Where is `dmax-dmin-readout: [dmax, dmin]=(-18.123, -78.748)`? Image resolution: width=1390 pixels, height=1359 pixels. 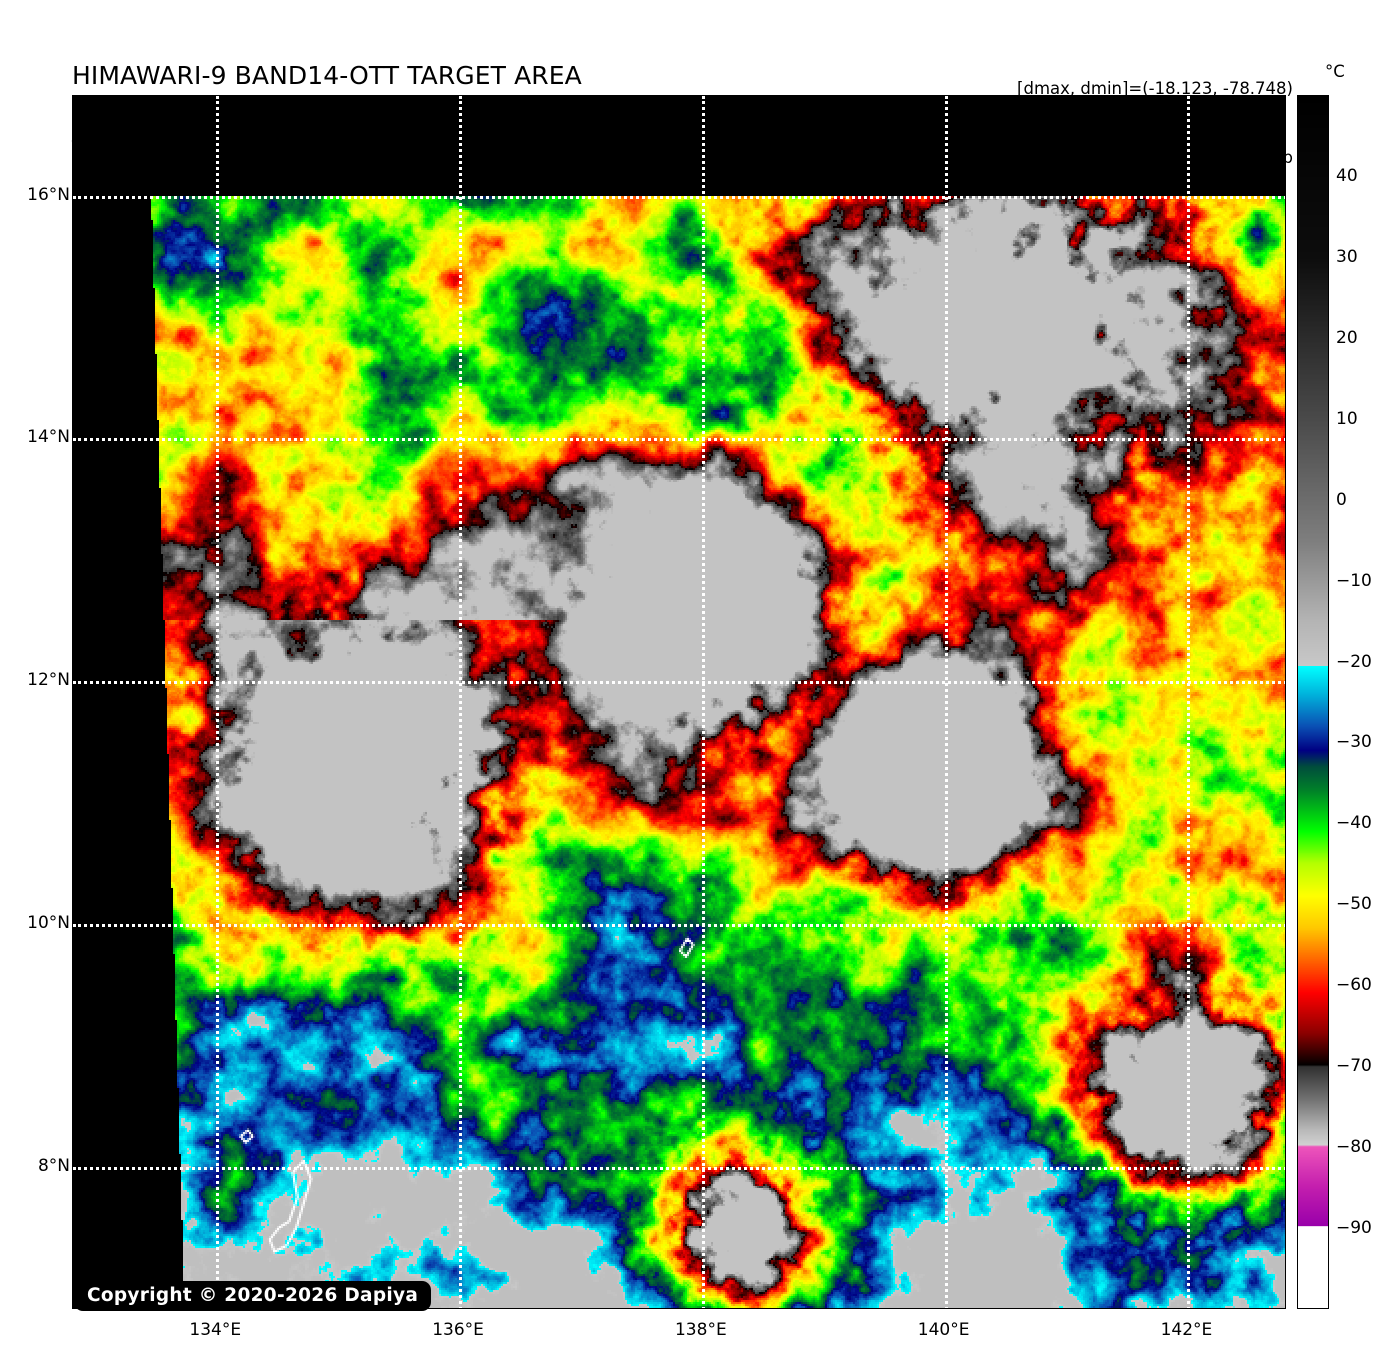 dmax-dmin-readout: [dmax, dmin]=(-18.123, -78.748) is located at coordinates (1155, 89).